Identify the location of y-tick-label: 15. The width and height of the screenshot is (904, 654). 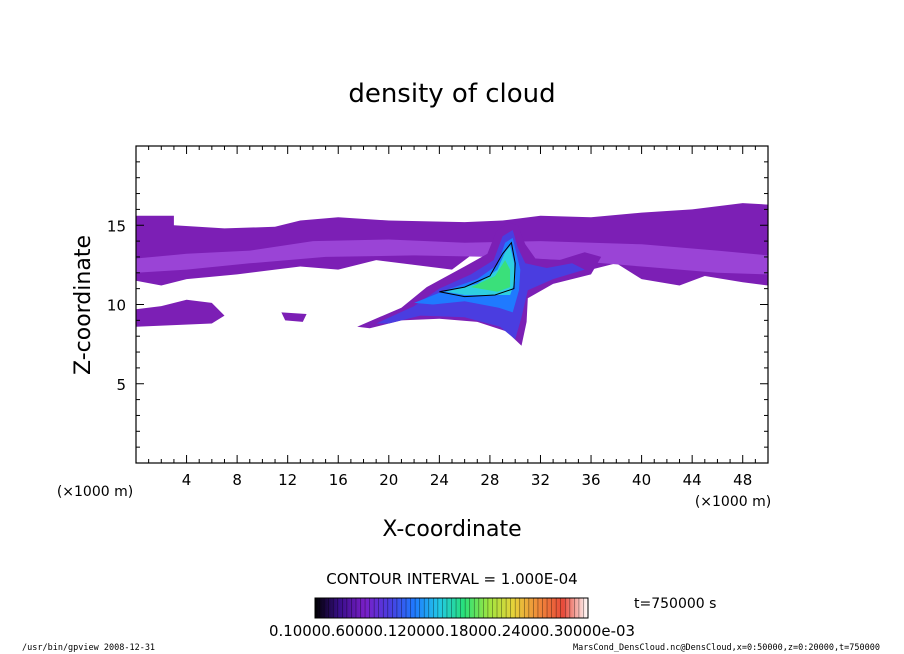
(116, 226).